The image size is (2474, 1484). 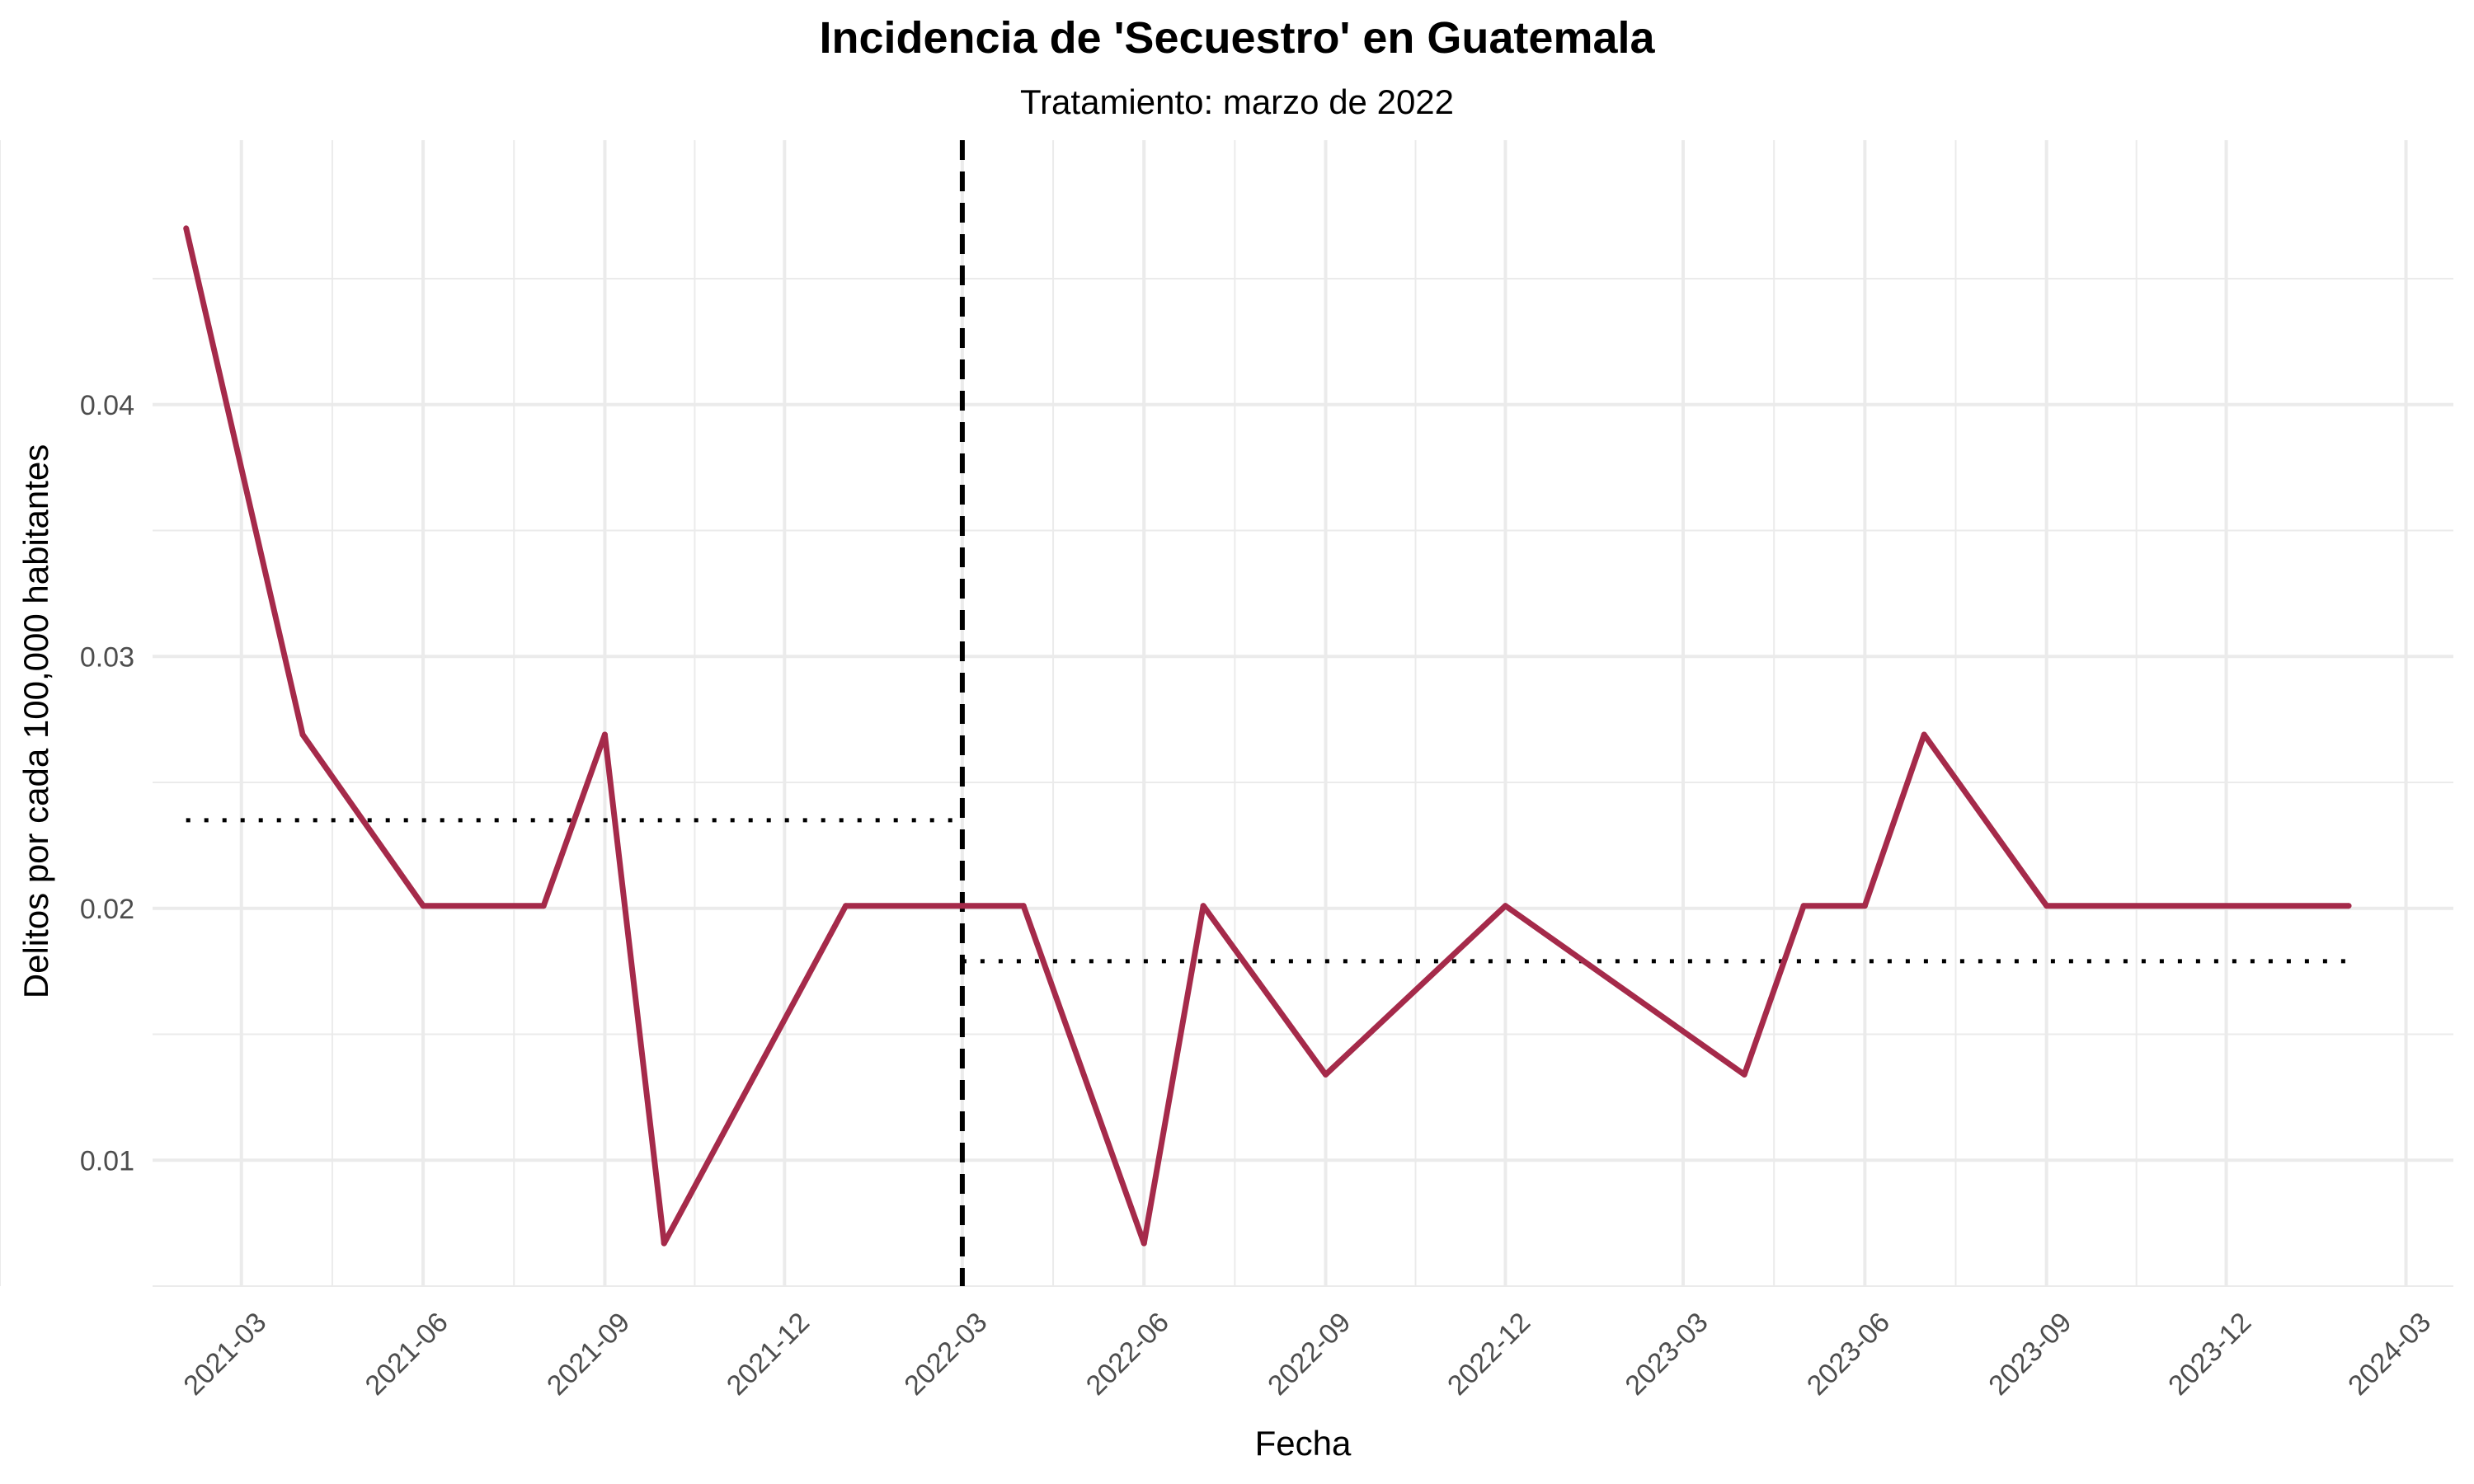 I want to click on y-axis-title: Delitos por cada 100,000 habitantes, so click(x=35, y=721).